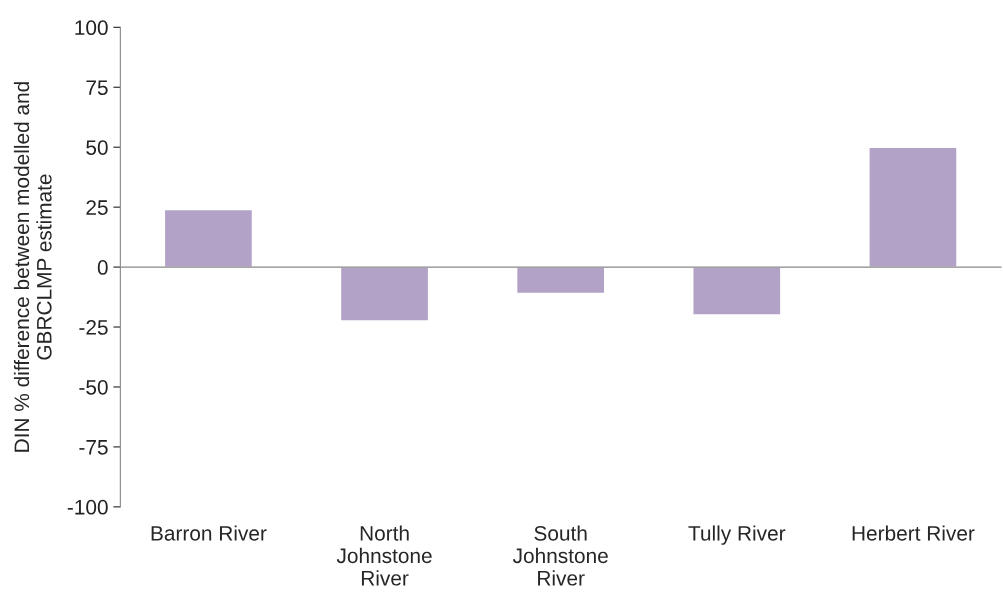 Image resolution: width=1003 pixels, height=607 pixels. I want to click on y-tick-label: -75, so click(93, 447).